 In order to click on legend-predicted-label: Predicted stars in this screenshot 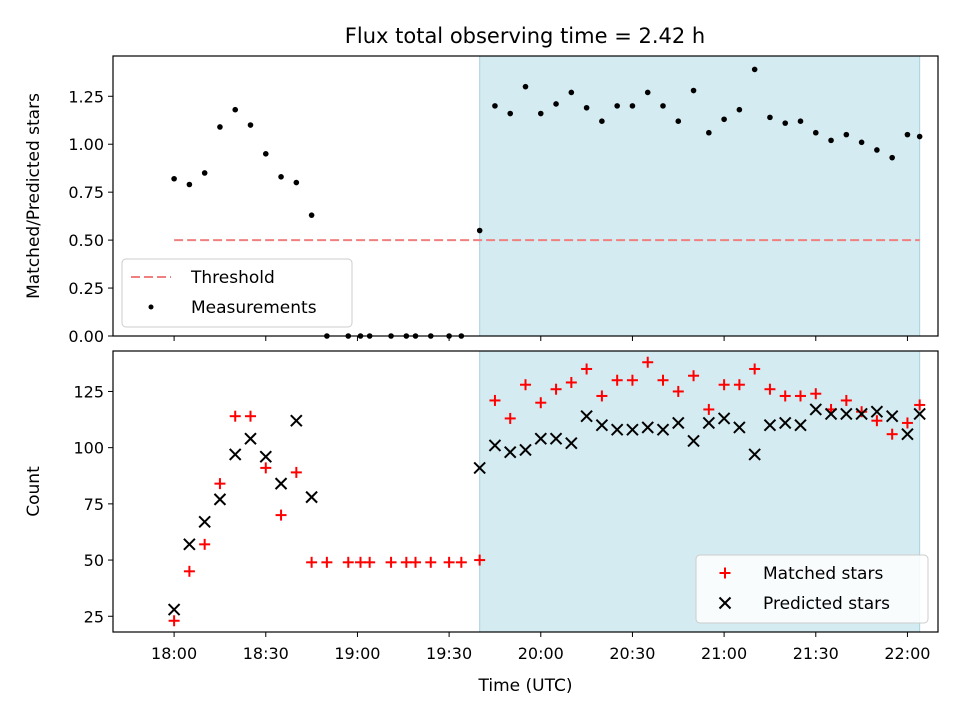, I will do `click(826, 604)`.